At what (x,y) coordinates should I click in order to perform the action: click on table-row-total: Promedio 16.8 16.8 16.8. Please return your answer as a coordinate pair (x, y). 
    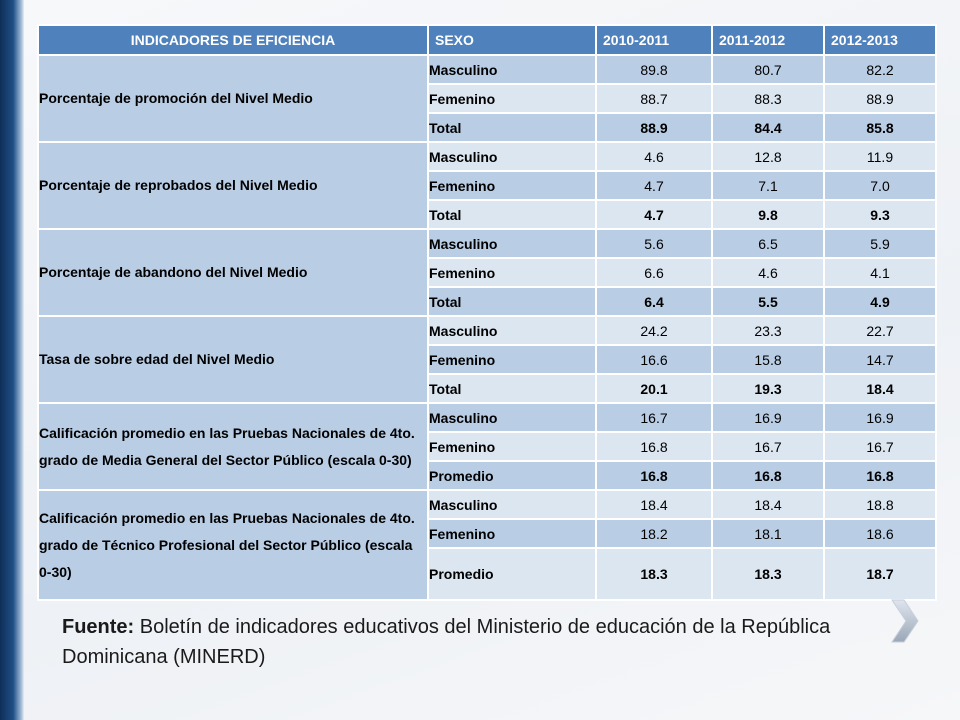
    Looking at the image, I should click on (487, 475).